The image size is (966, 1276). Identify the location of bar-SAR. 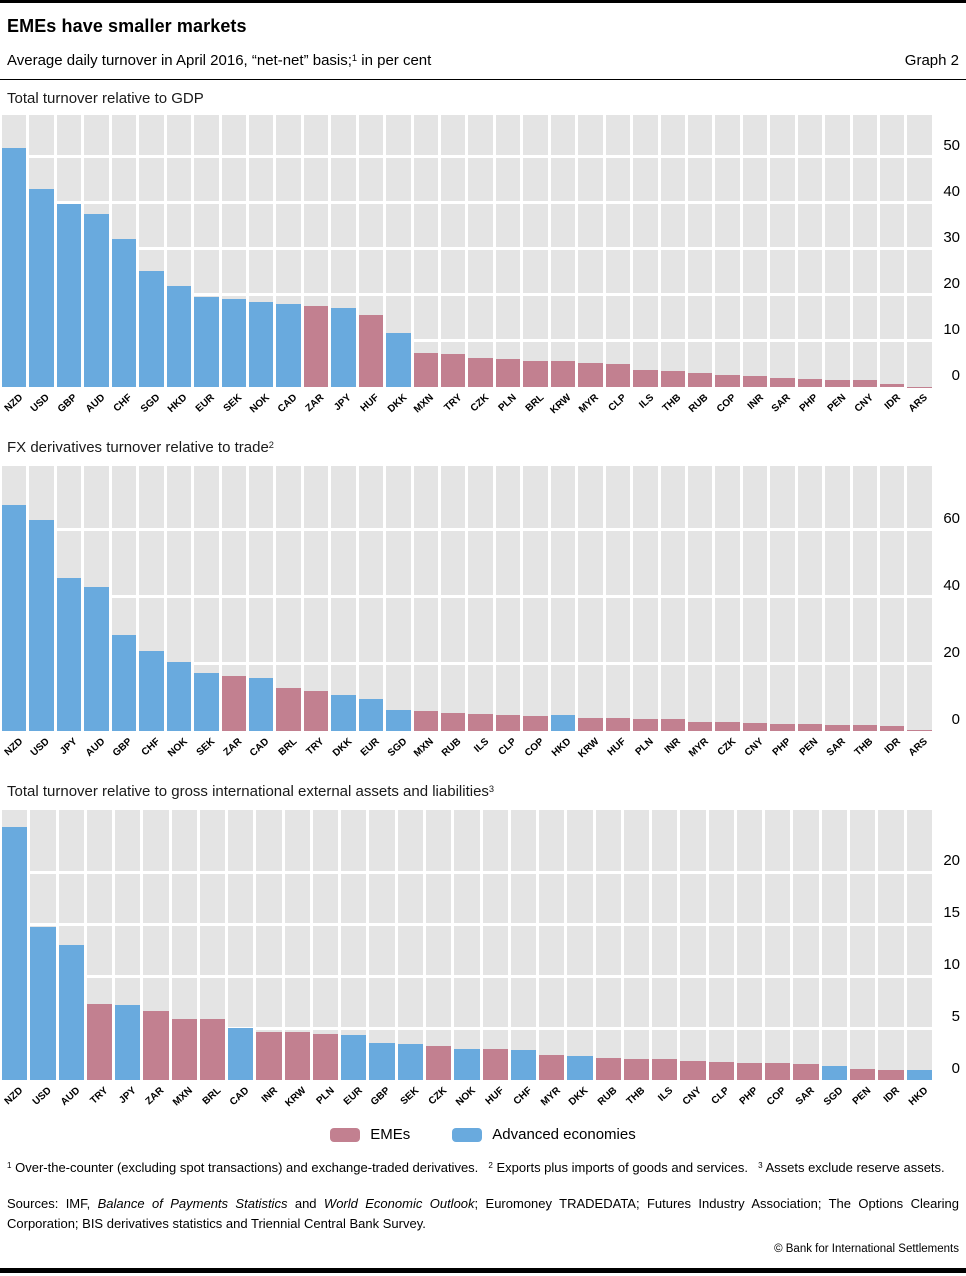
(837, 727).